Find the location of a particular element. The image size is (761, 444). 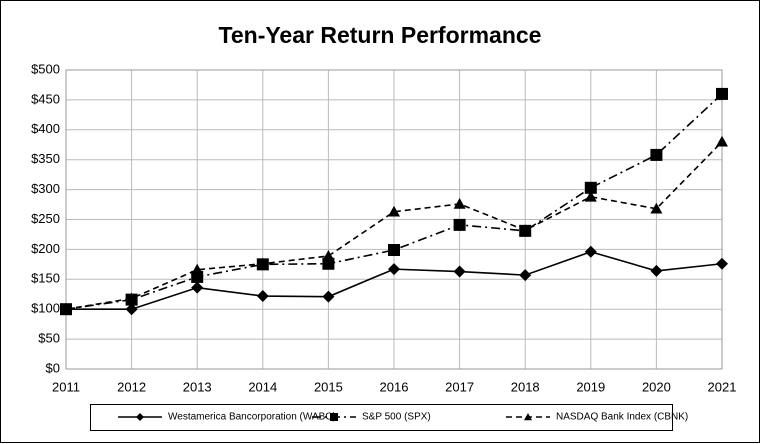

y-tick-label: $350 is located at coordinates (45, 158).